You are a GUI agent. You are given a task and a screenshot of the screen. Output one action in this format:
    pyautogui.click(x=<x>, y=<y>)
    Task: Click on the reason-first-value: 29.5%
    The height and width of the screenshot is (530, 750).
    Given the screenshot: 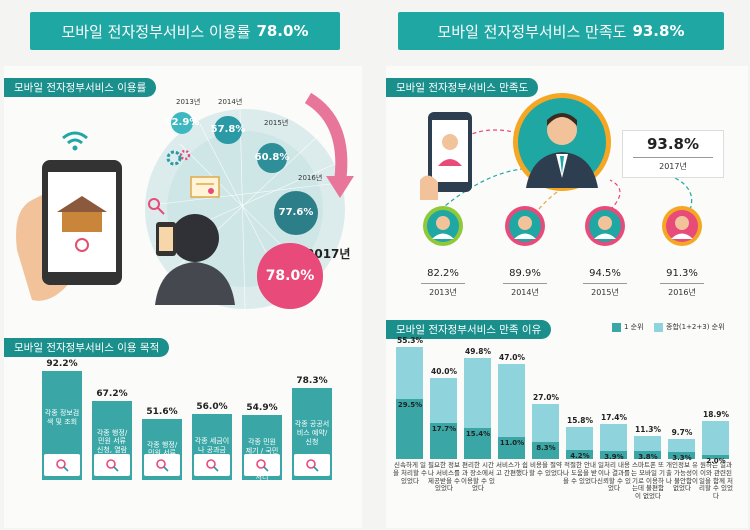 What is the action you would take?
    pyautogui.click(x=410, y=405)
    